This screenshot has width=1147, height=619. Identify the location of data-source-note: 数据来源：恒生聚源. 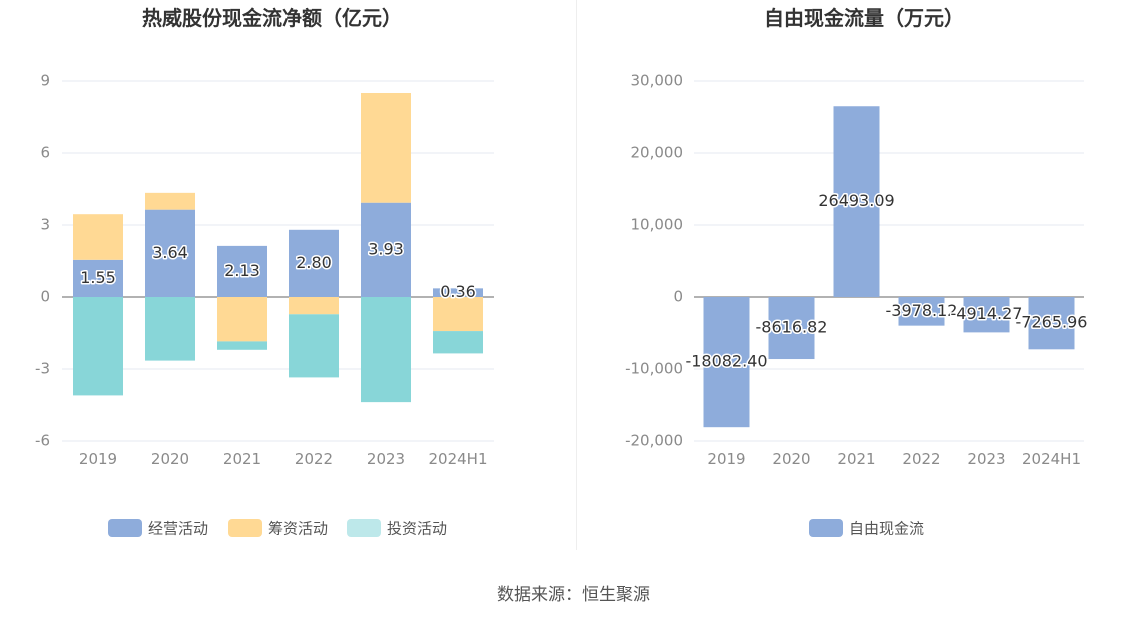
(573, 595).